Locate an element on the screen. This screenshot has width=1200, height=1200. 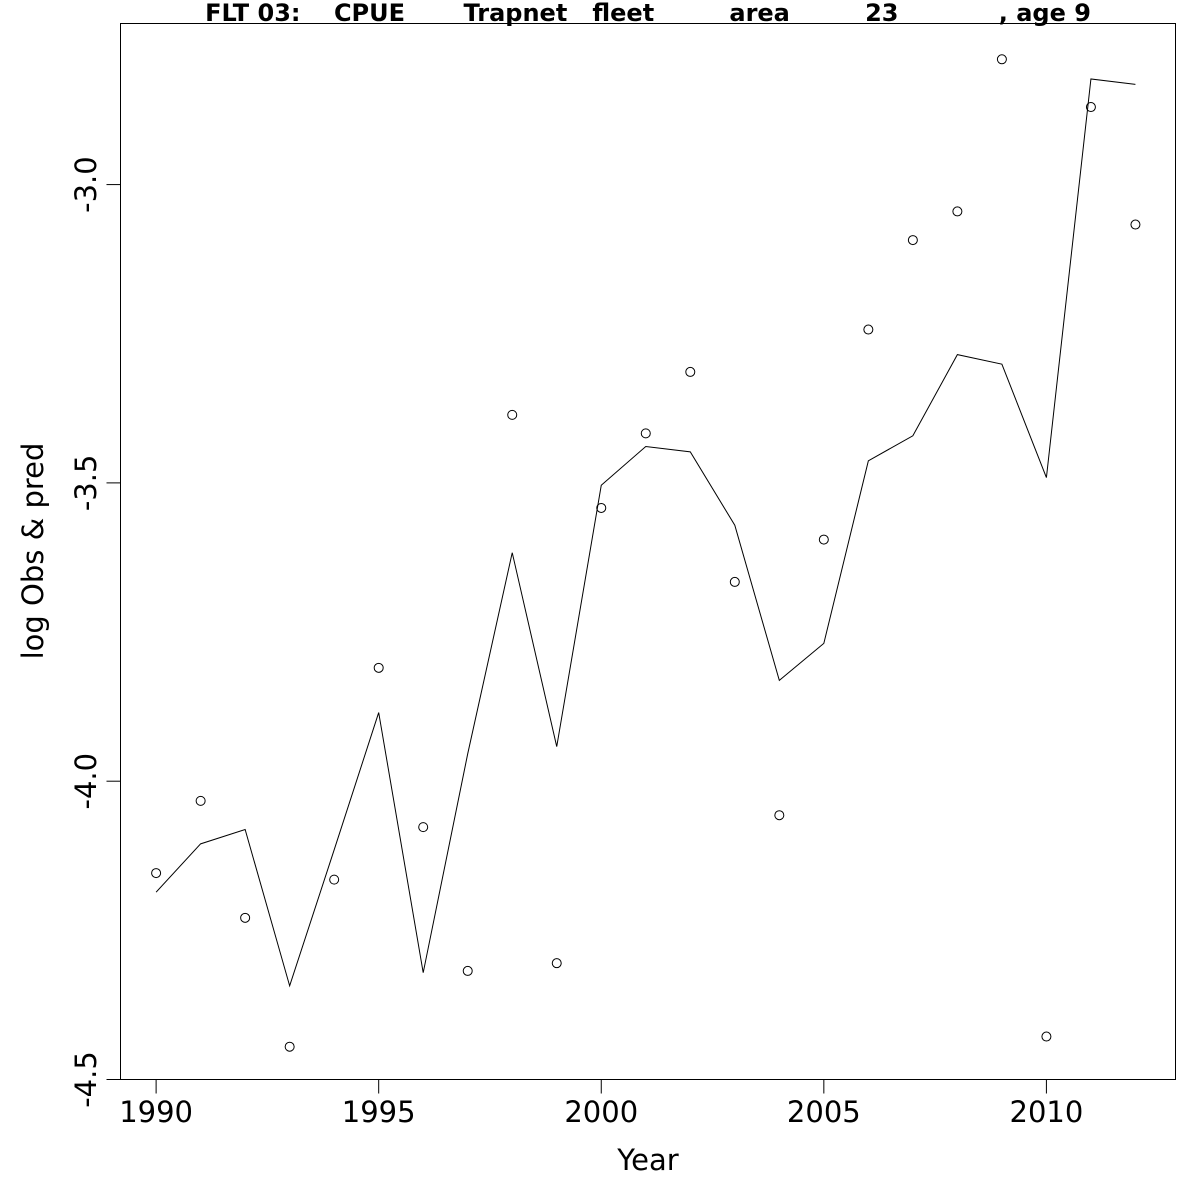
x-tick-label: 2005 is located at coordinates (824, 1112).